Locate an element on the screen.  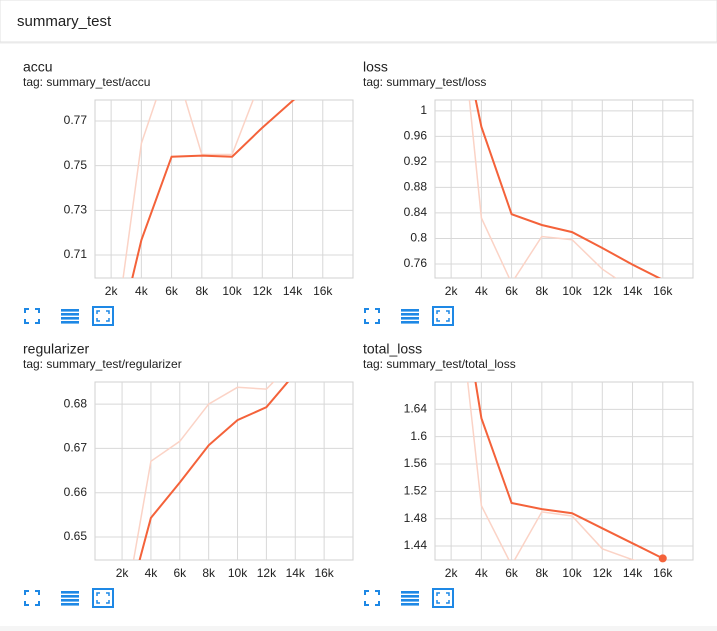
chart-title: regularizer is located at coordinates (56, 349).